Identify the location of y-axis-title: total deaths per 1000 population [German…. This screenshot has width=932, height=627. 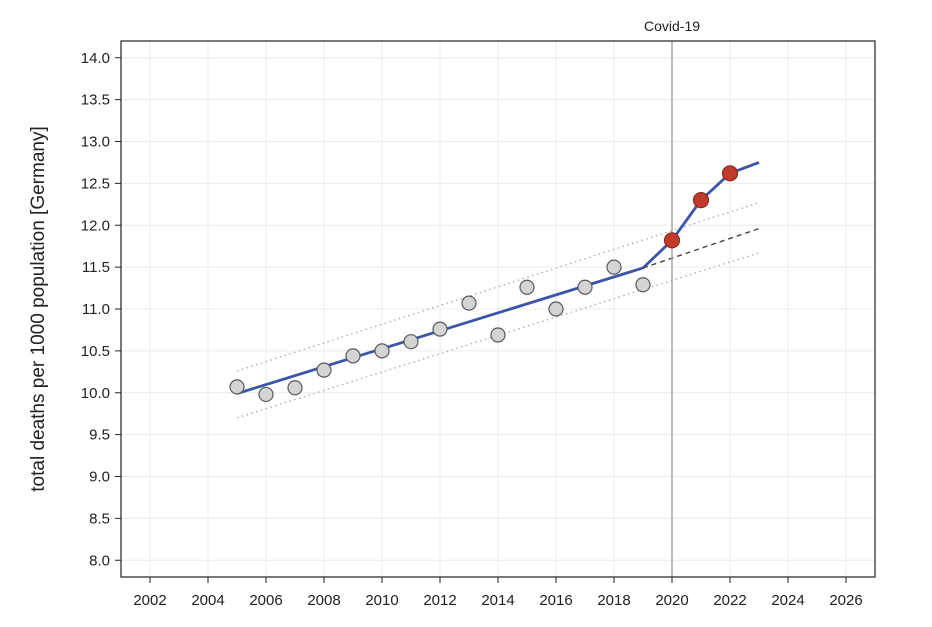
(38, 308).